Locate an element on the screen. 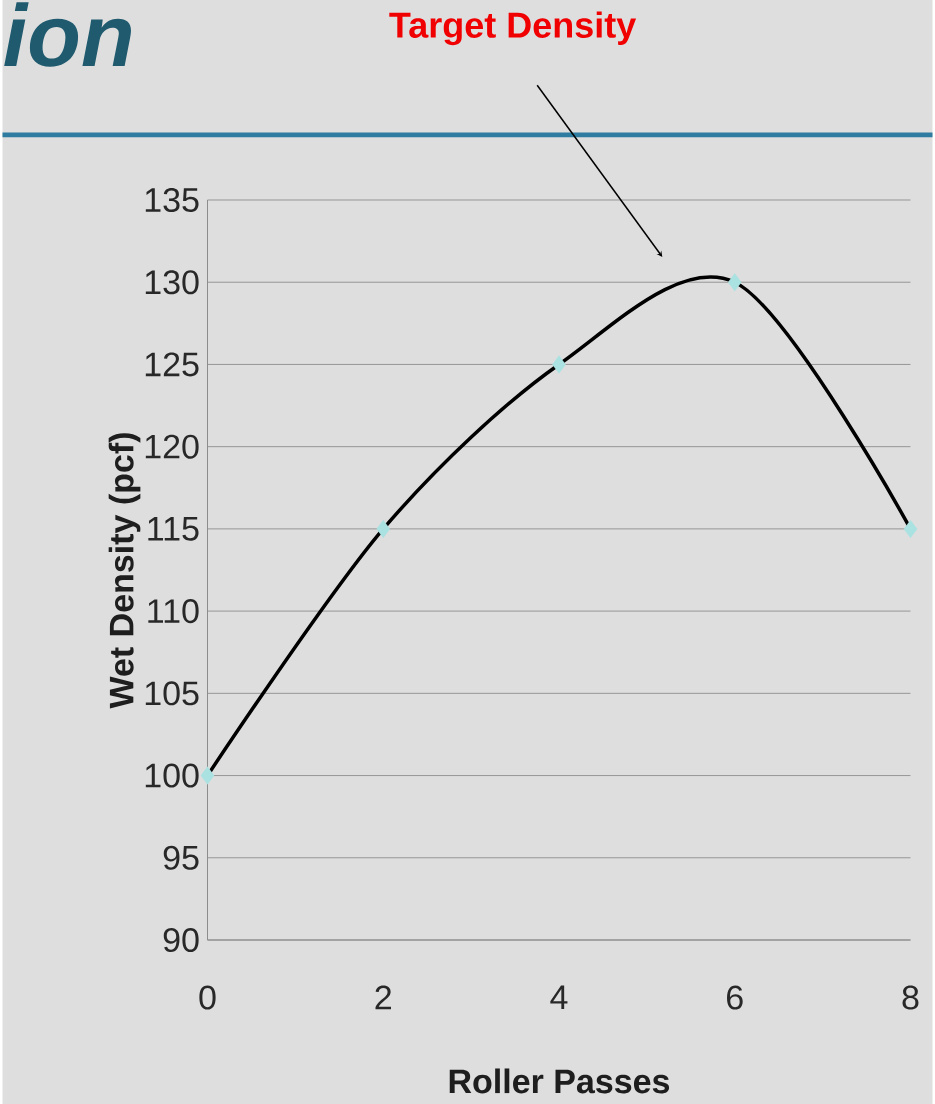  x-tick-label: 8 is located at coordinates (910, 997).